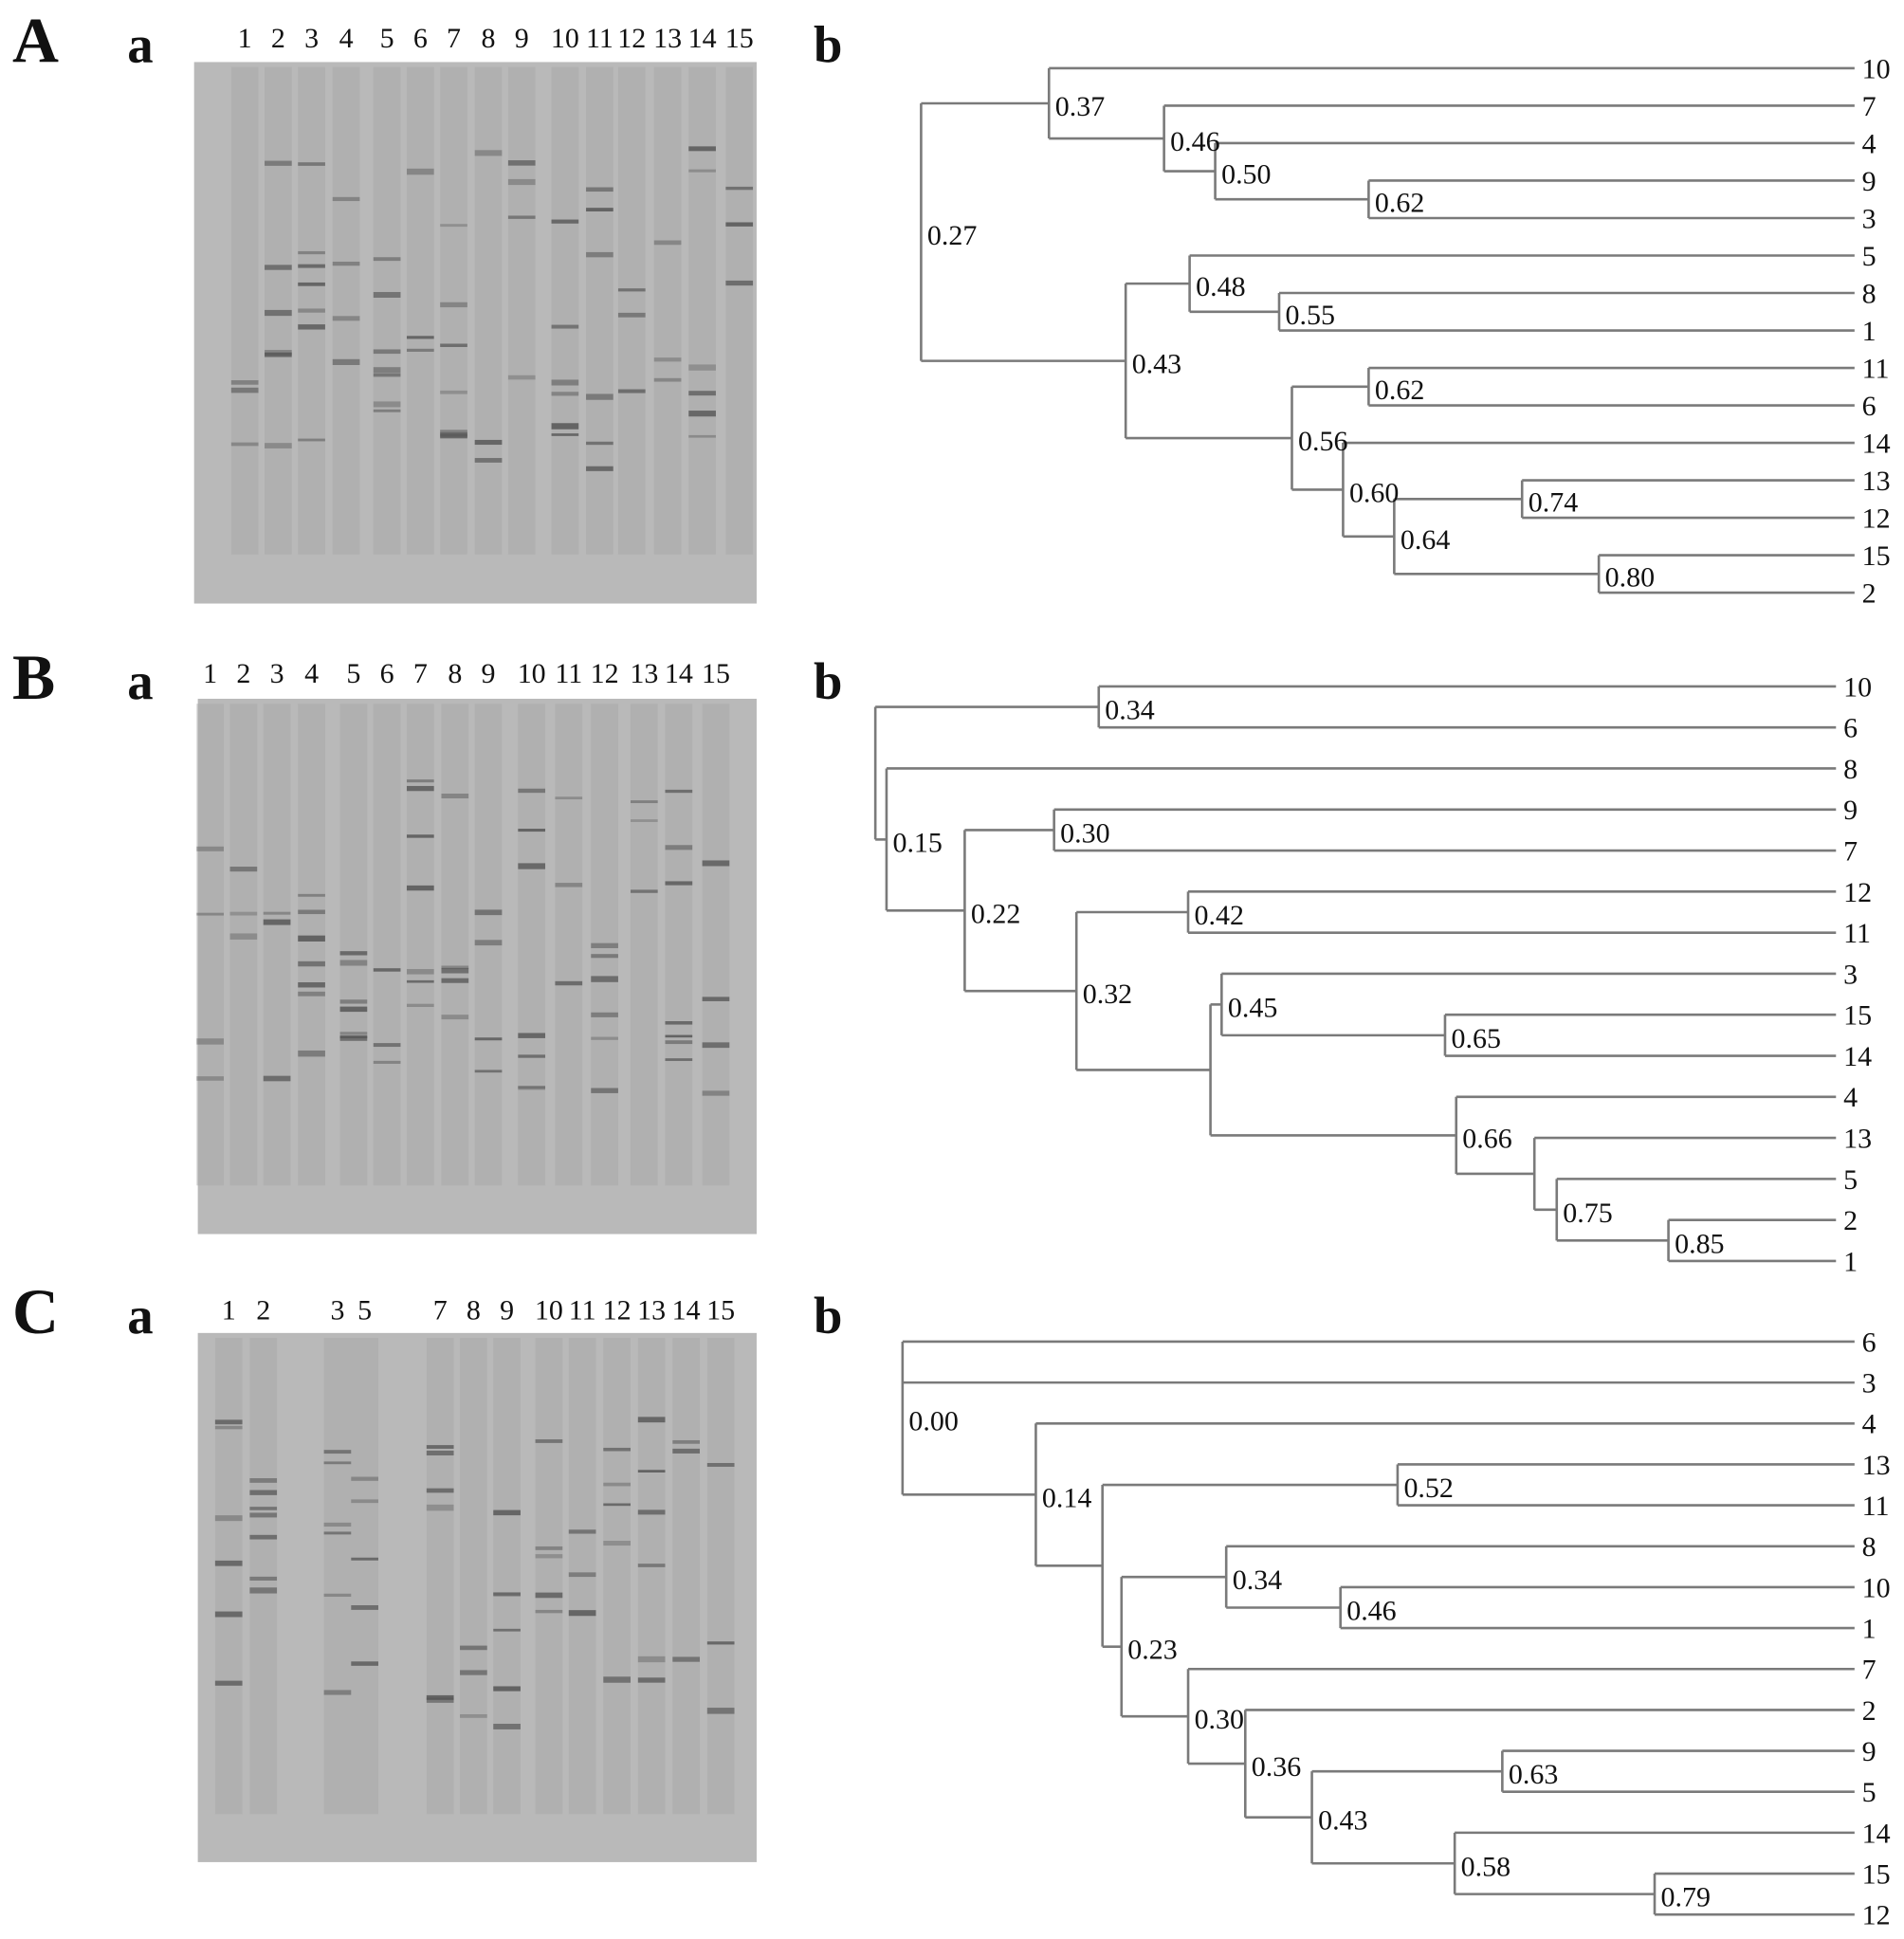 Image resolution: width=1904 pixels, height=1939 pixels. What do you see at coordinates (1870, 1342) in the screenshot?
I see `leaf-label: 6` at bounding box center [1870, 1342].